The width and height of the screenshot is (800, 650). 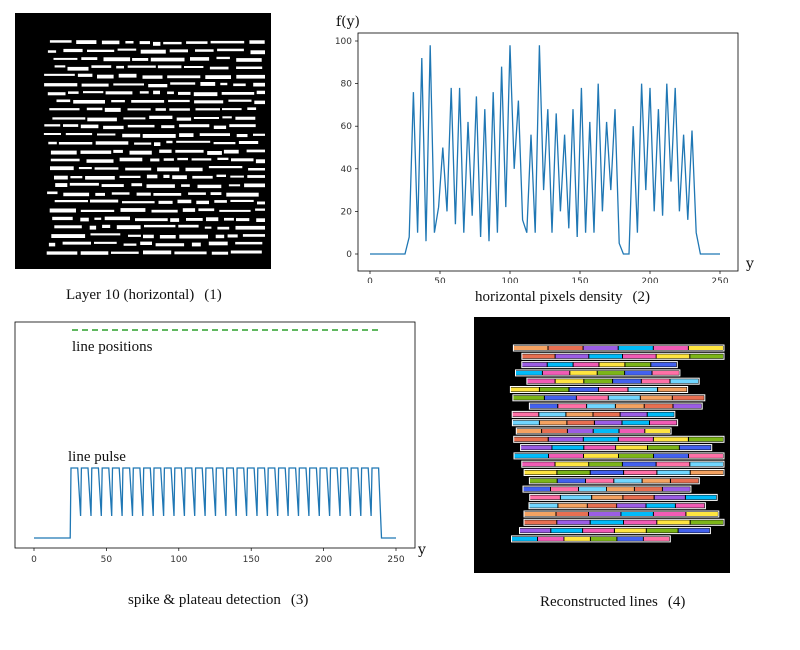 I want to click on y-axis-label: f(y), so click(x=348, y=22).